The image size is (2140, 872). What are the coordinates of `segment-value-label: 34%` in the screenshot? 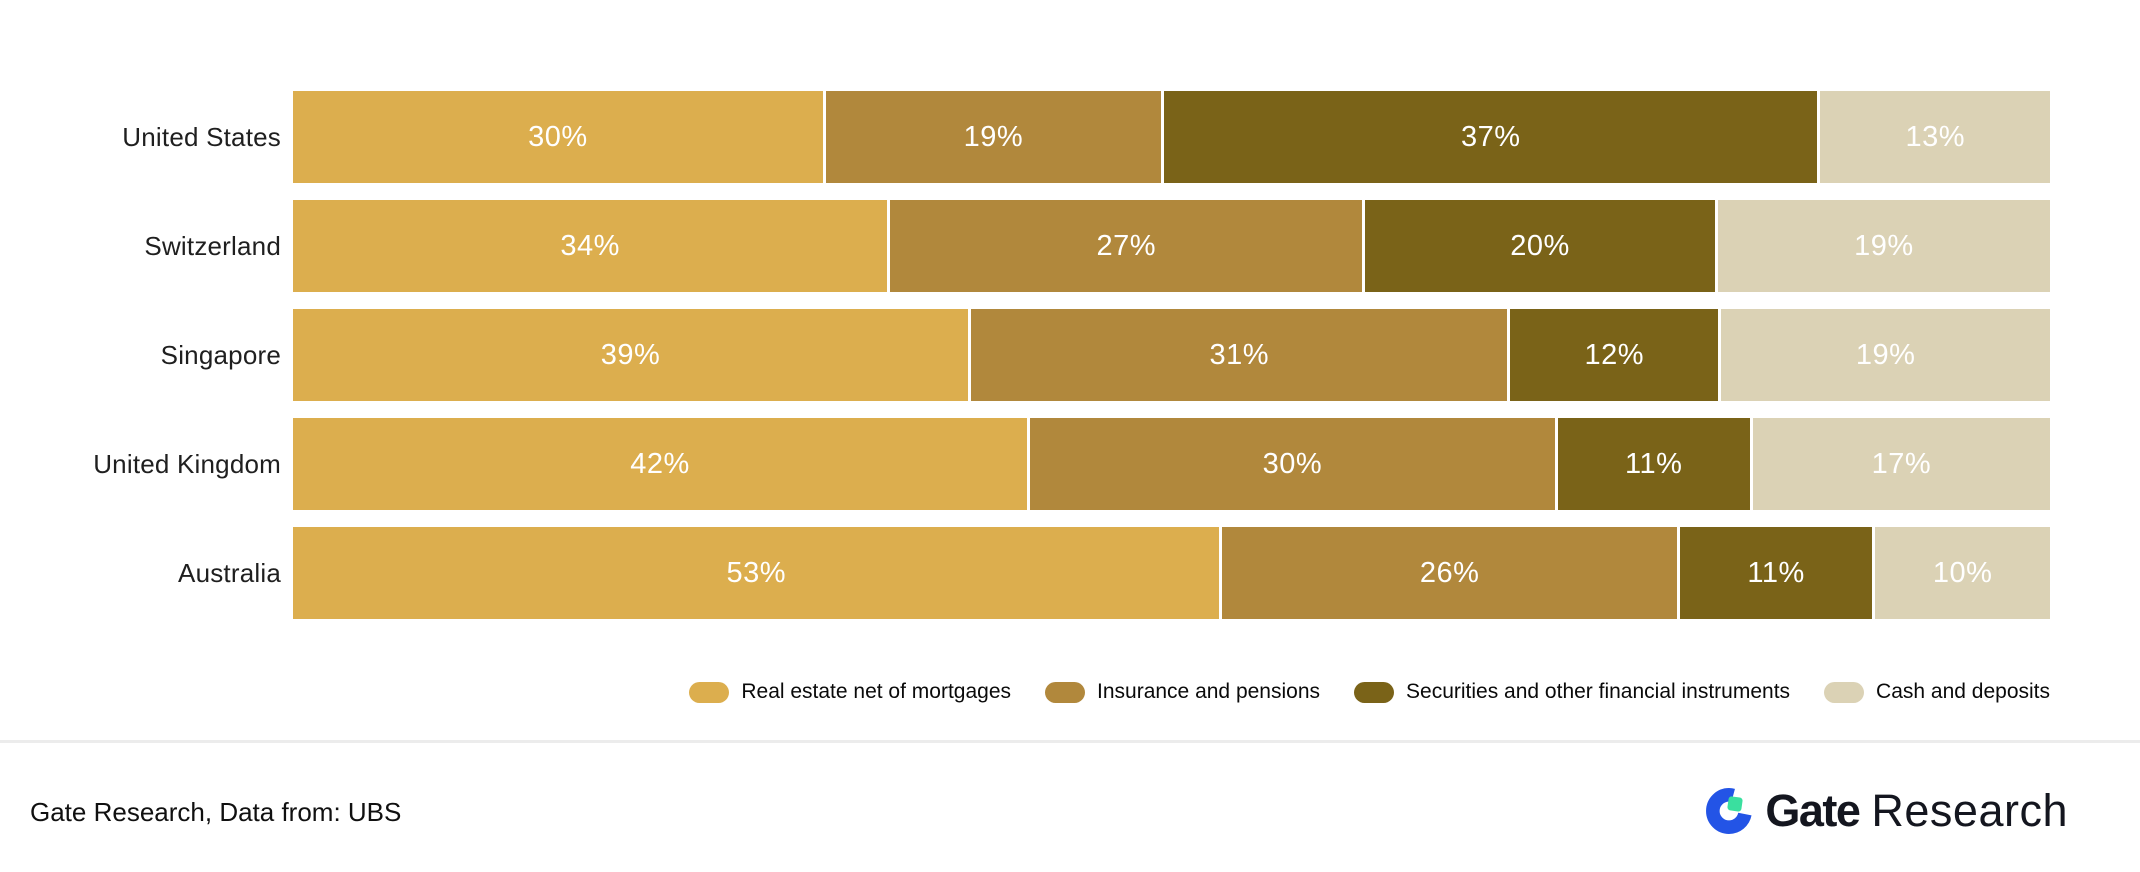 It's located at (590, 245).